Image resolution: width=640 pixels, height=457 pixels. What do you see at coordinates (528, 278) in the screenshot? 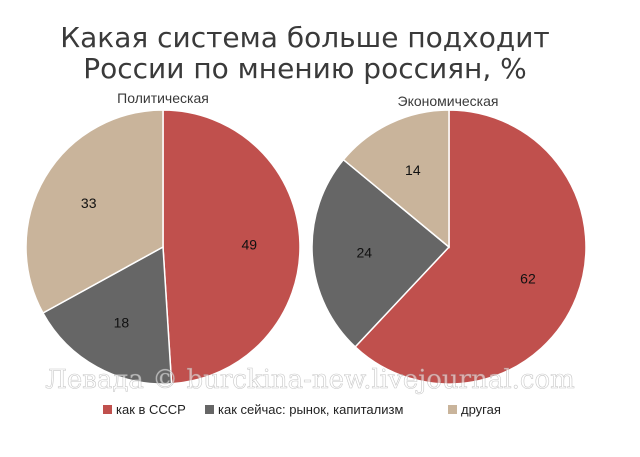
I see `pie-economic-label-ussr: 62` at bounding box center [528, 278].